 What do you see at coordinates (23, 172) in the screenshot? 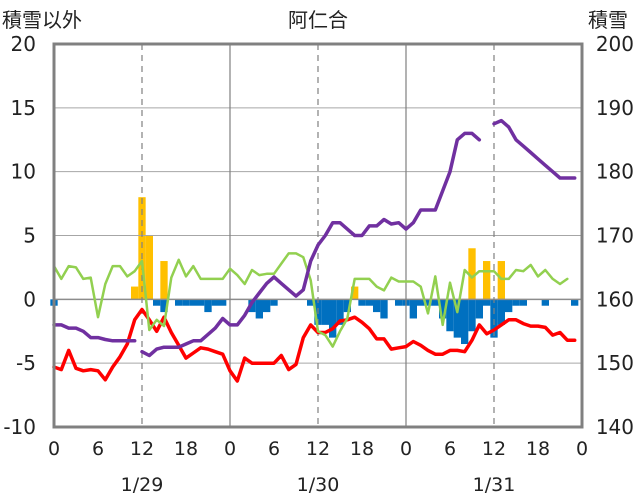
I see `left-tick-label: 10` at bounding box center [23, 172].